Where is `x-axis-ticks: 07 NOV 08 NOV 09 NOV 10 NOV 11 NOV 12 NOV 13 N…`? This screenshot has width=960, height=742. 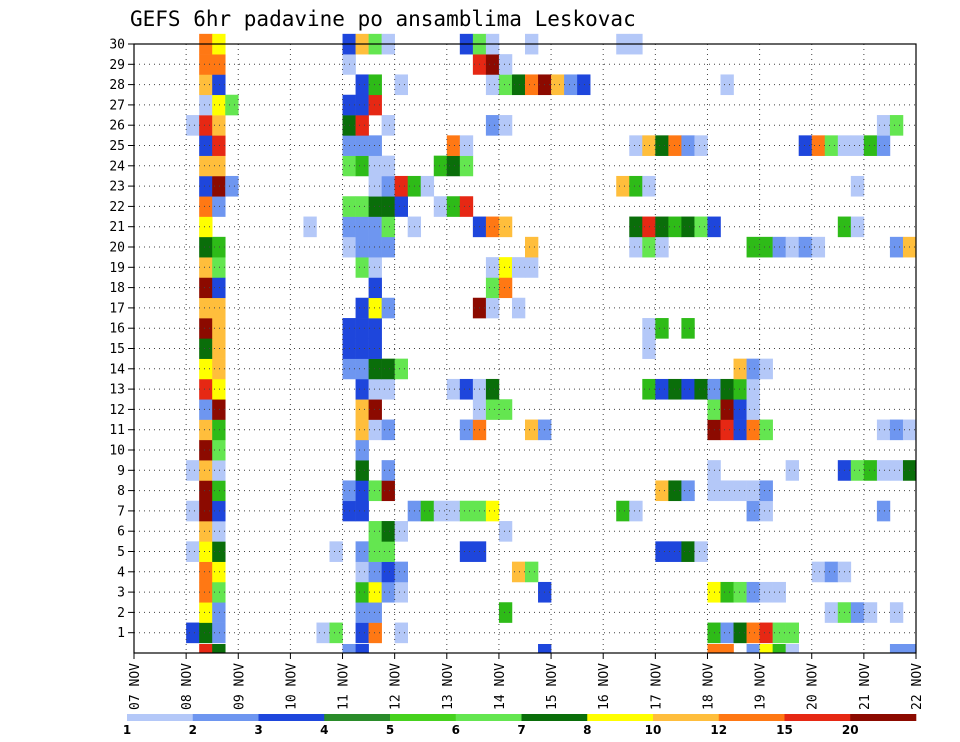
x-axis-ticks: 07 NOV 08 NOV 09 NOV 10 NOV 11 NOV 12 NOV 13 N… is located at coordinates (526, 681).